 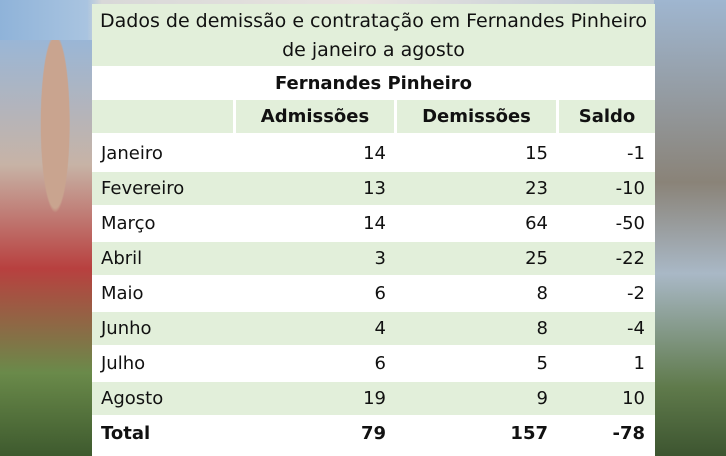 What do you see at coordinates (529, 433) in the screenshot?
I see `cell-demissoes: 157` at bounding box center [529, 433].